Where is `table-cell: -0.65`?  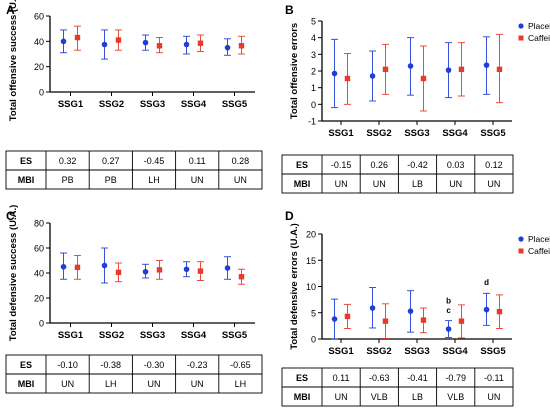
table-cell: -0.65 is located at coordinates (240, 365).